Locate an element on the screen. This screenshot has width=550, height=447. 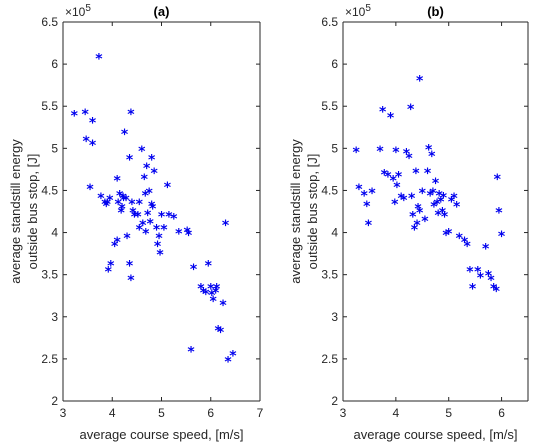
panel-b-x-tick-label: 6 is located at coordinates (501, 413).